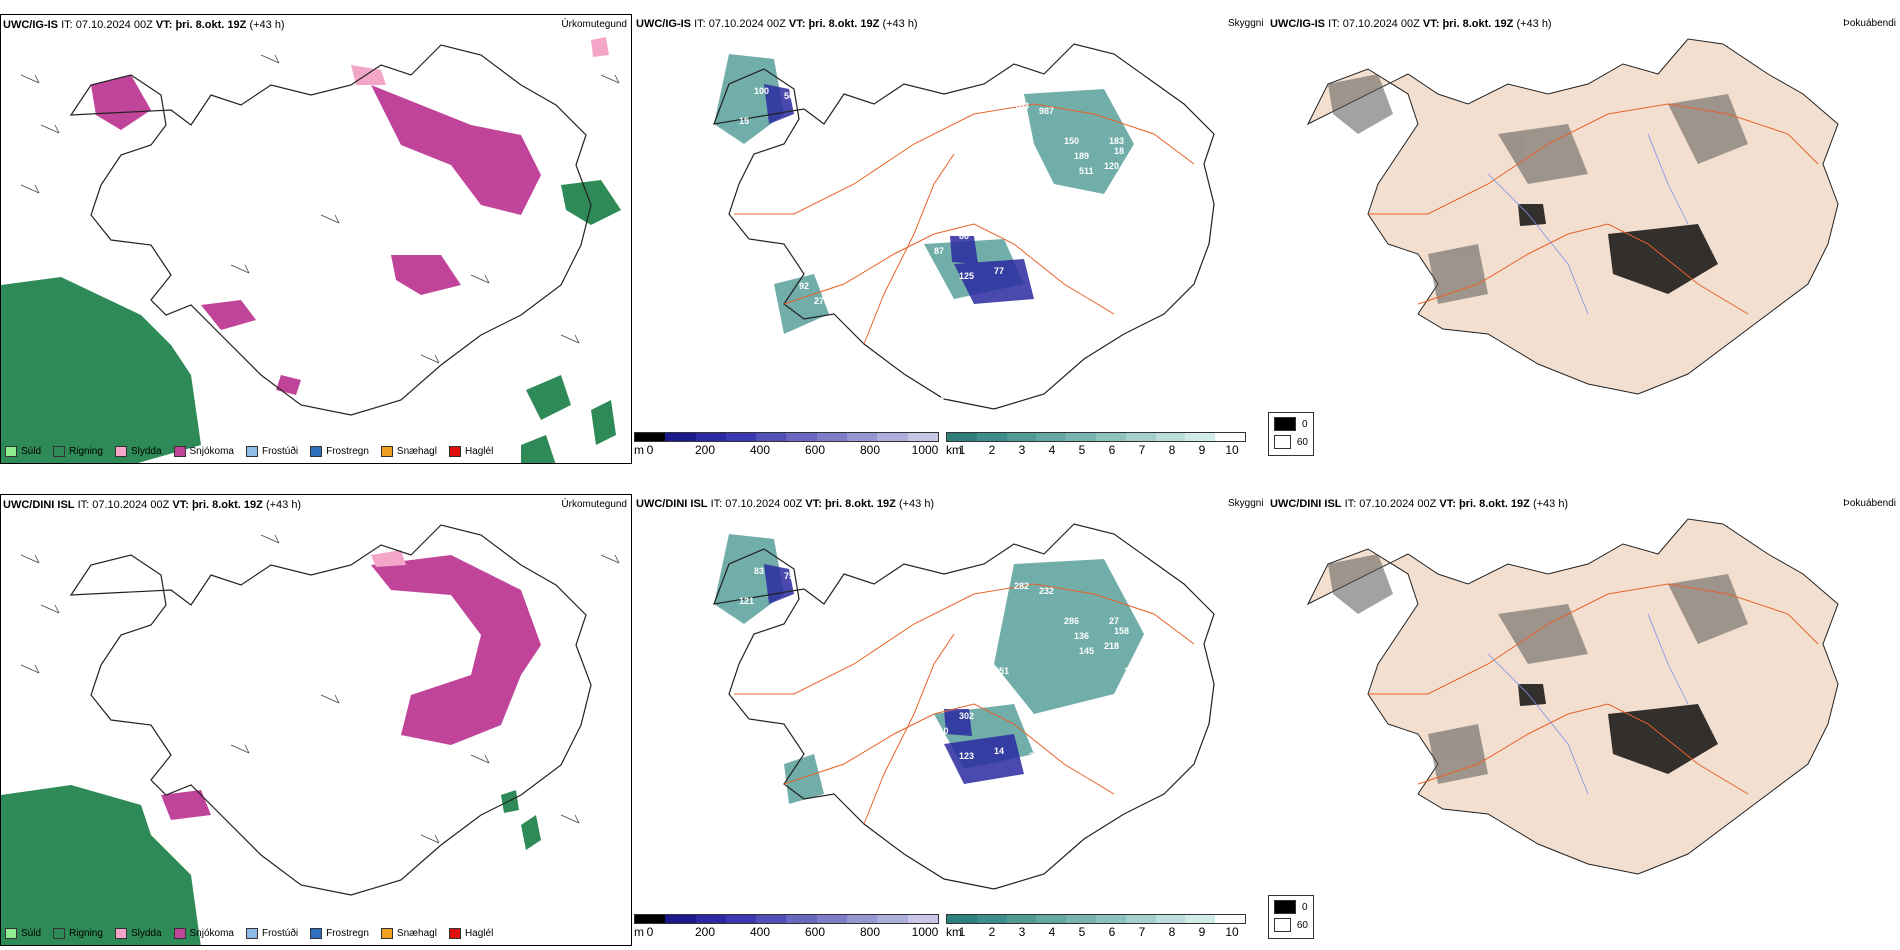  Describe the element at coordinates (894, 674) in the screenshot. I see `terrain-high` at that location.